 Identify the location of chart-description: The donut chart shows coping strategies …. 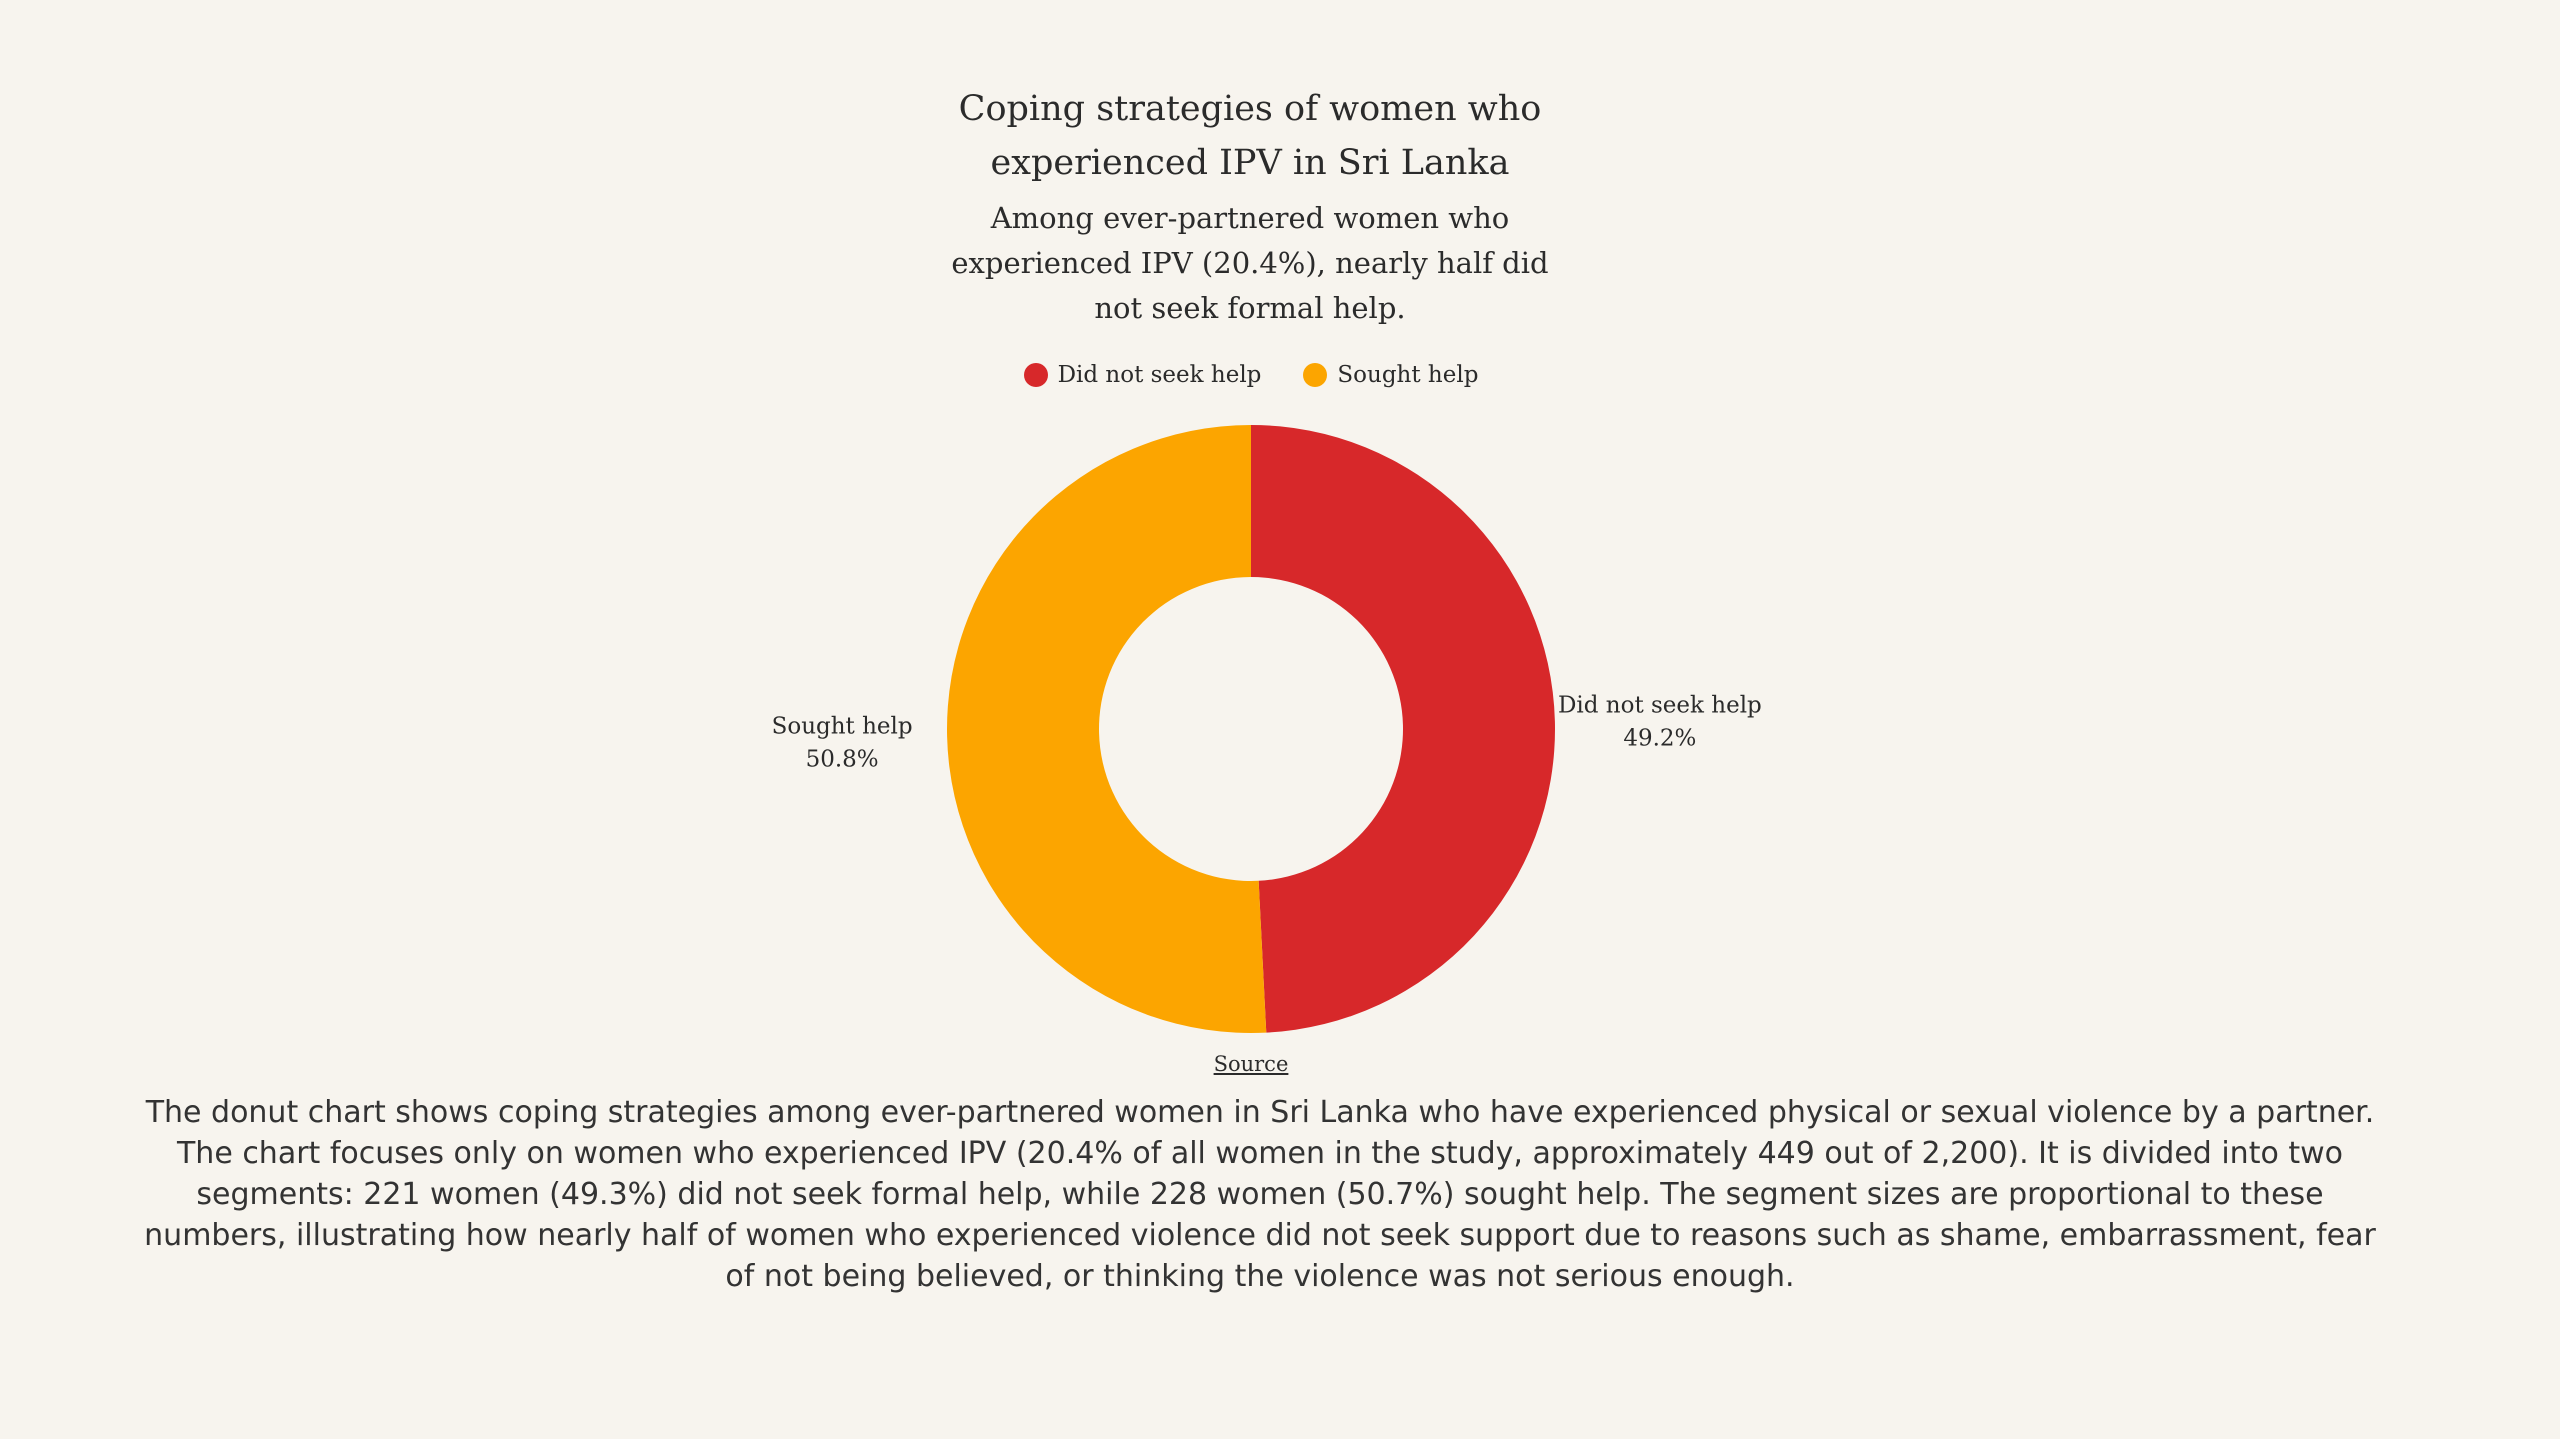
(1260, 1194).